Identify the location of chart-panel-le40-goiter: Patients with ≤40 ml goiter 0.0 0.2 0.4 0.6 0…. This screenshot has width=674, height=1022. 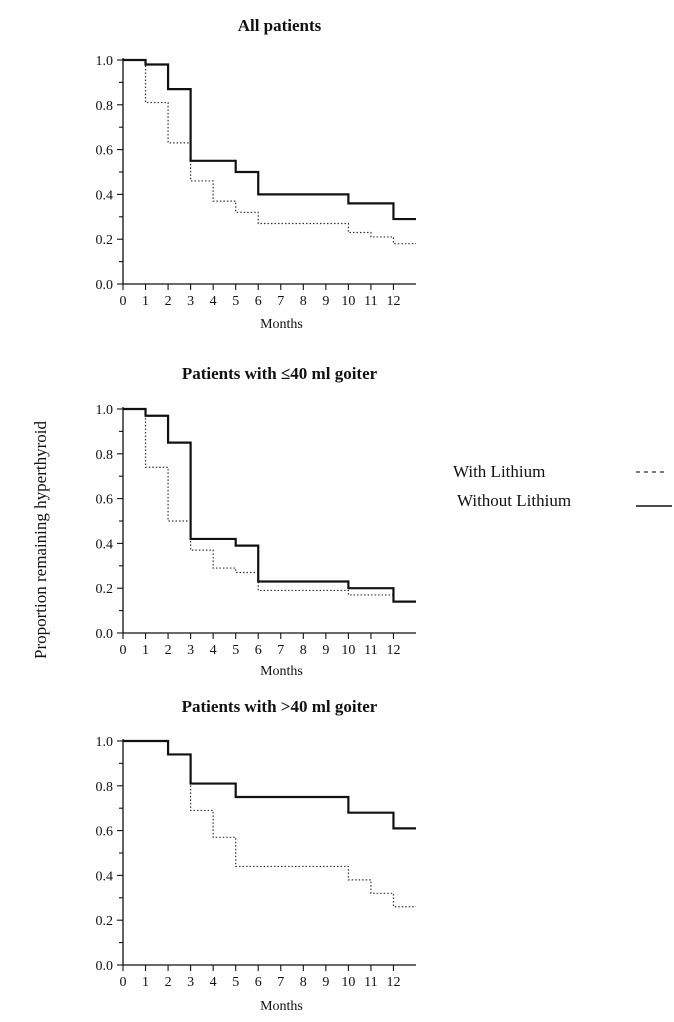
(256, 521).